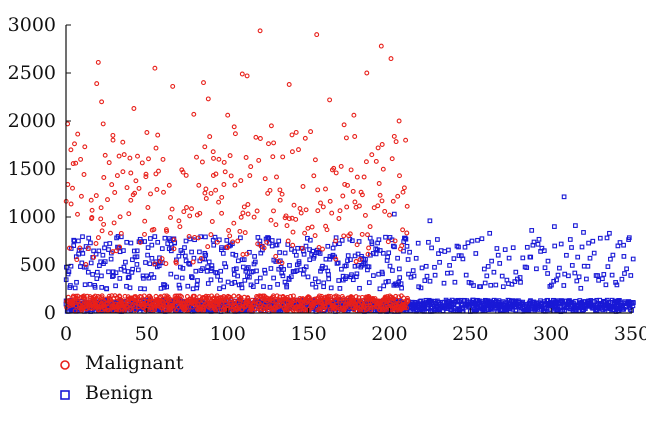 Image resolution: width=646 pixels, height=445 pixels. I want to click on x-tick-label: 0, so click(66, 334).